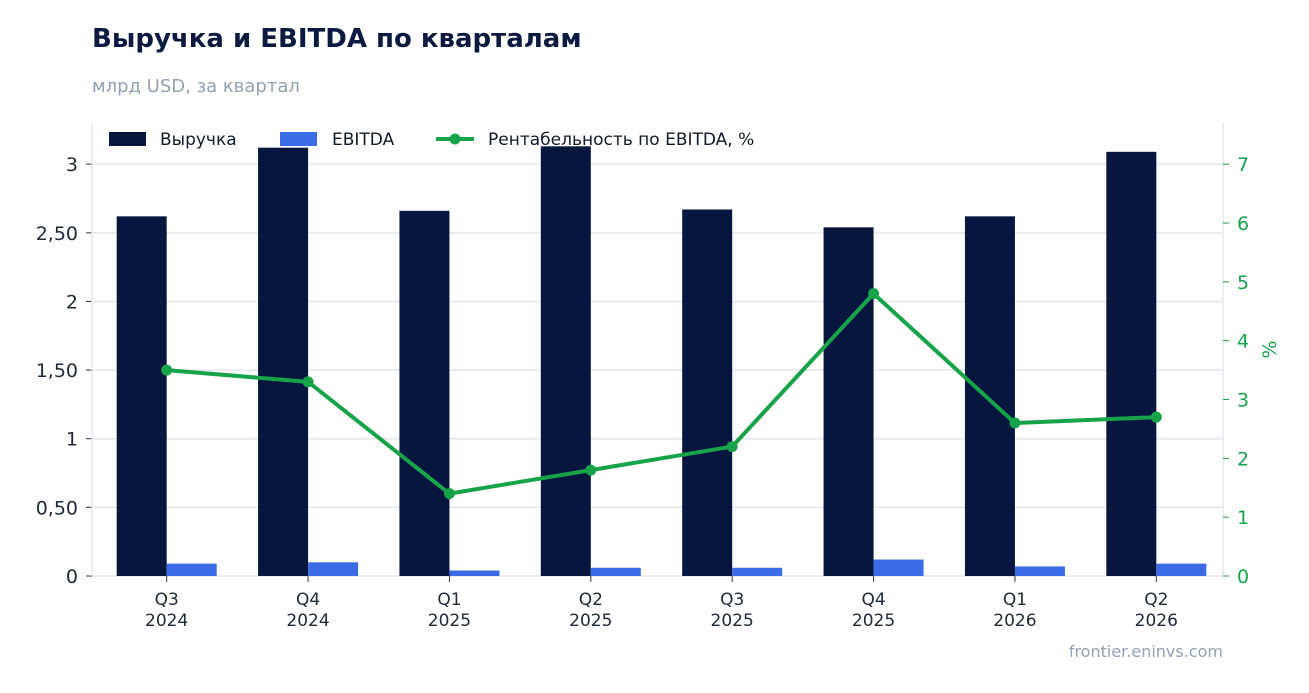  I want to click on left-tick-label: 0, so click(72, 577).